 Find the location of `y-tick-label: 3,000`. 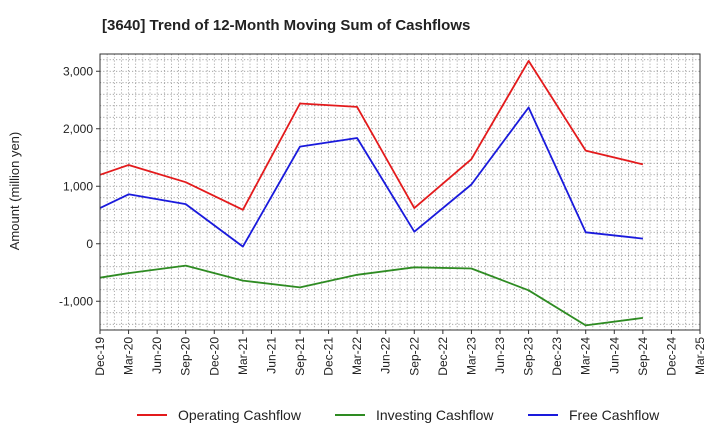

y-tick-label: 3,000 is located at coordinates (78, 71).